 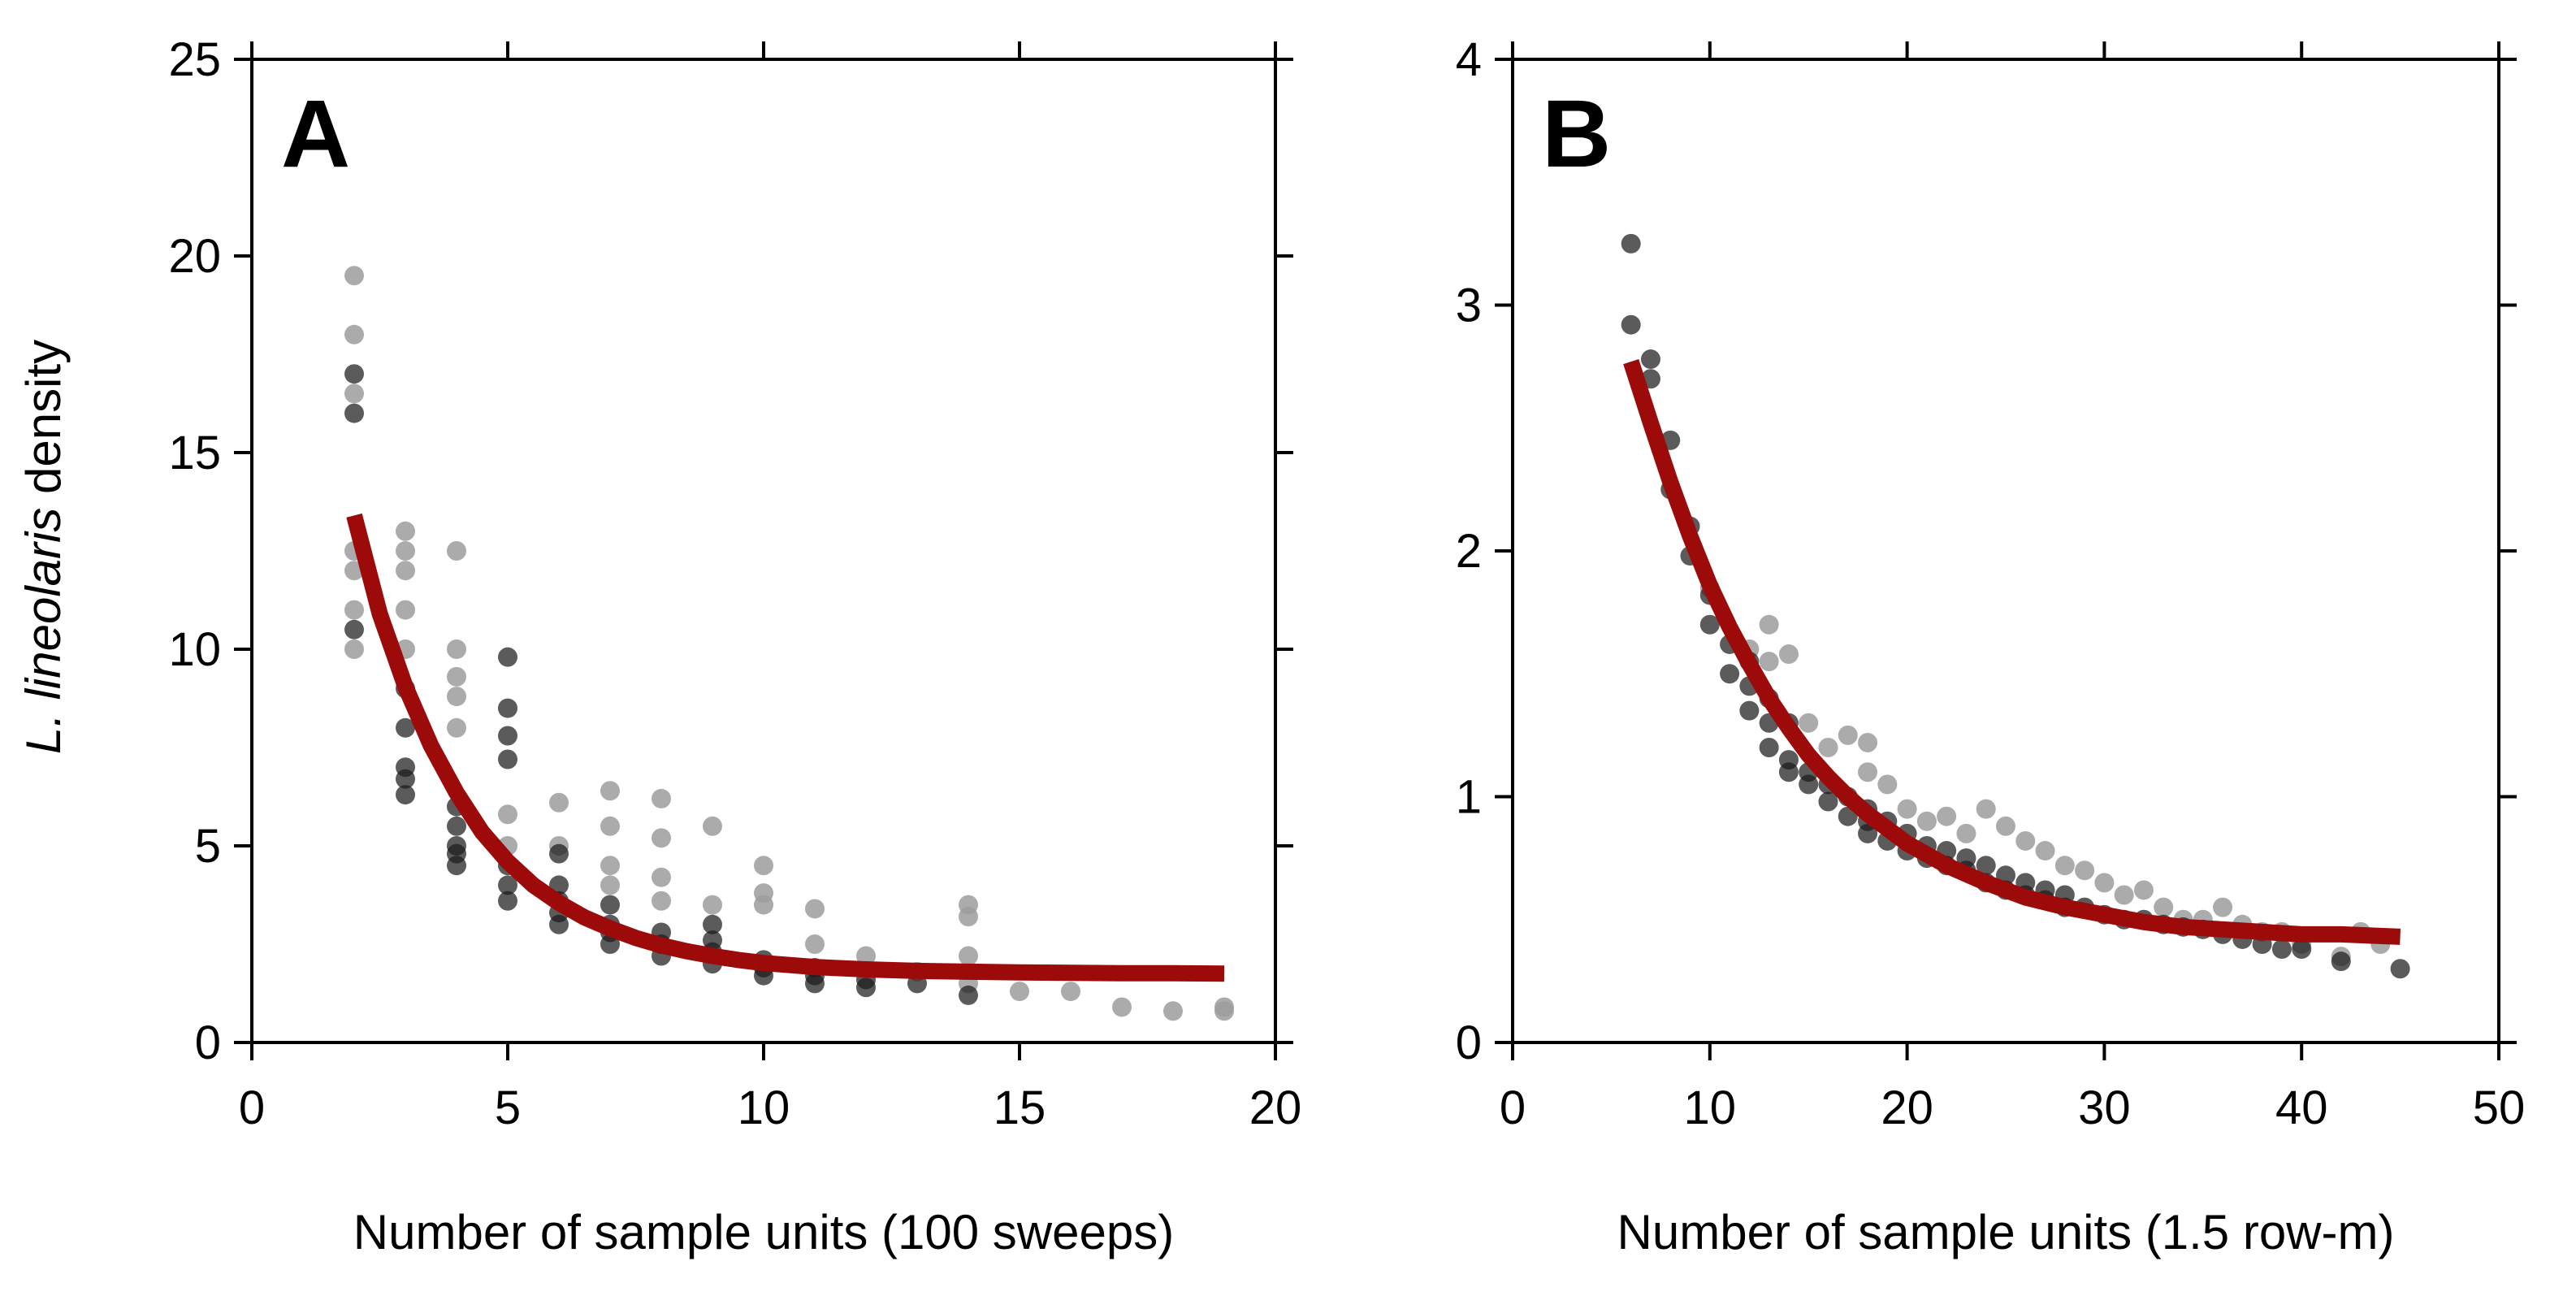 What do you see at coordinates (764, 1107) in the screenshot?
I see `panel-a-x-tick-label: 10` at bounding box center [764, 1107].